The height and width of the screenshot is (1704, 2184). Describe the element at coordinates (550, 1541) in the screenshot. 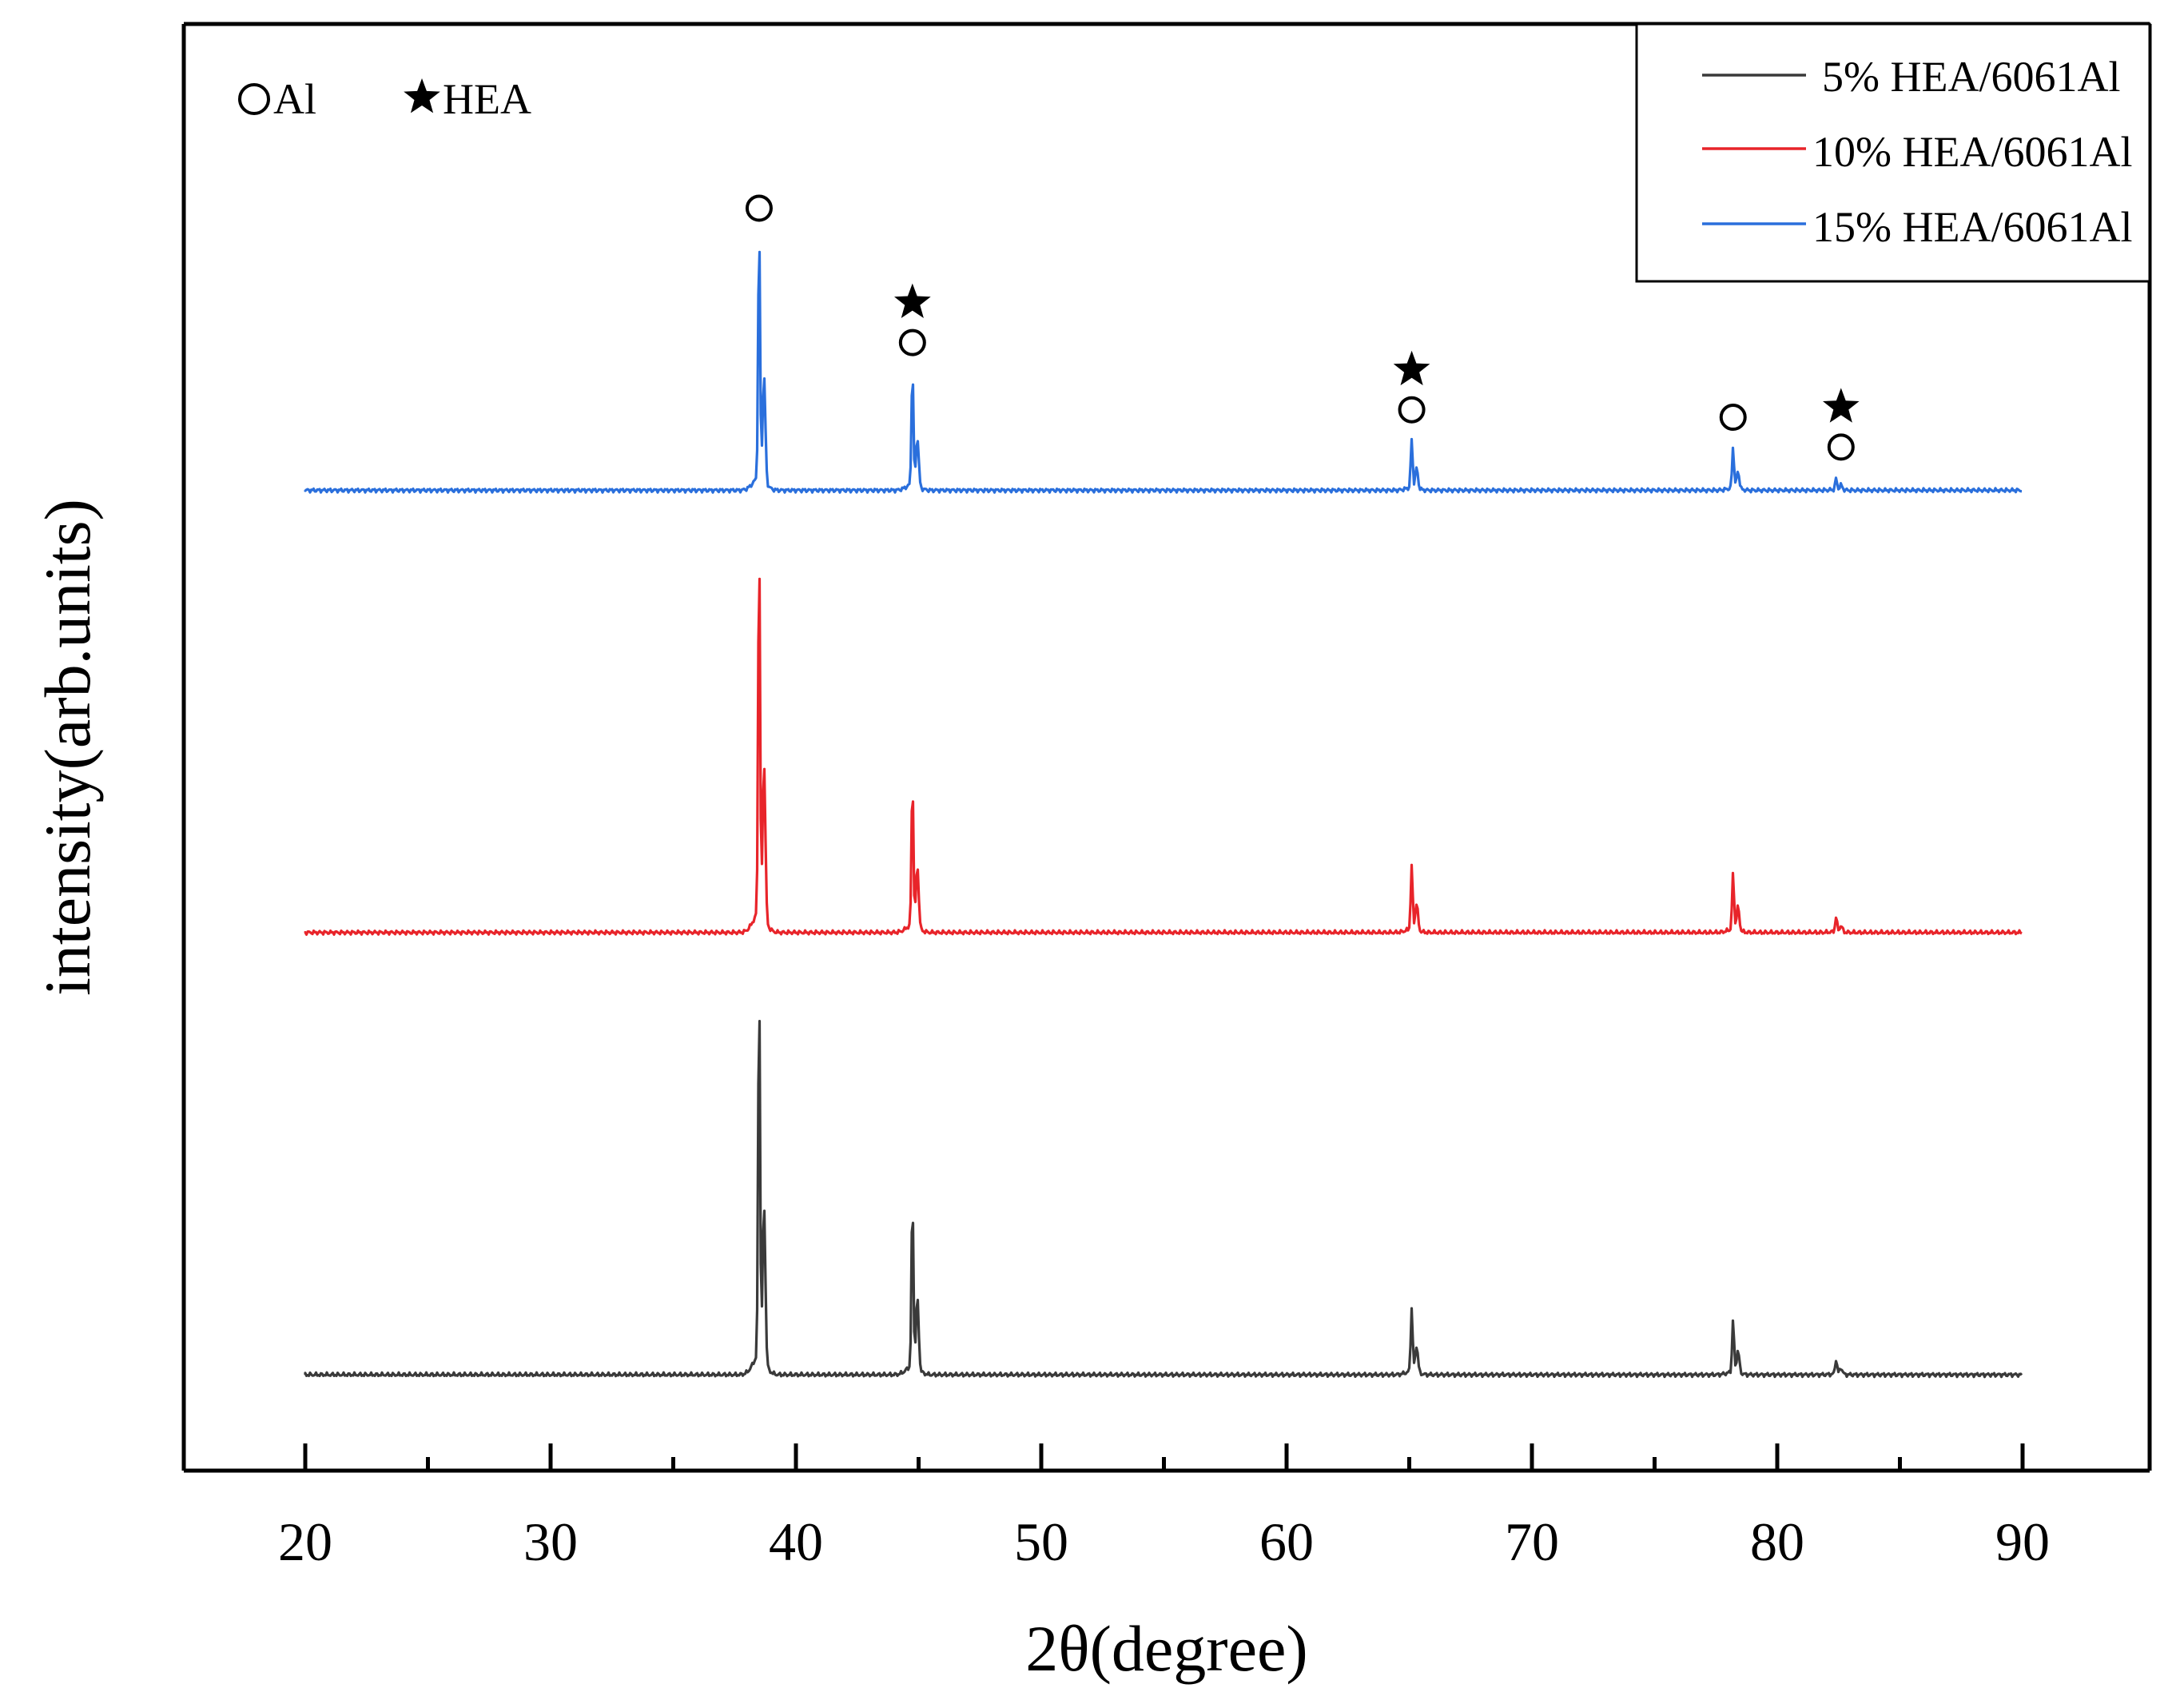

I see `x-tick-label: 30` at that location.